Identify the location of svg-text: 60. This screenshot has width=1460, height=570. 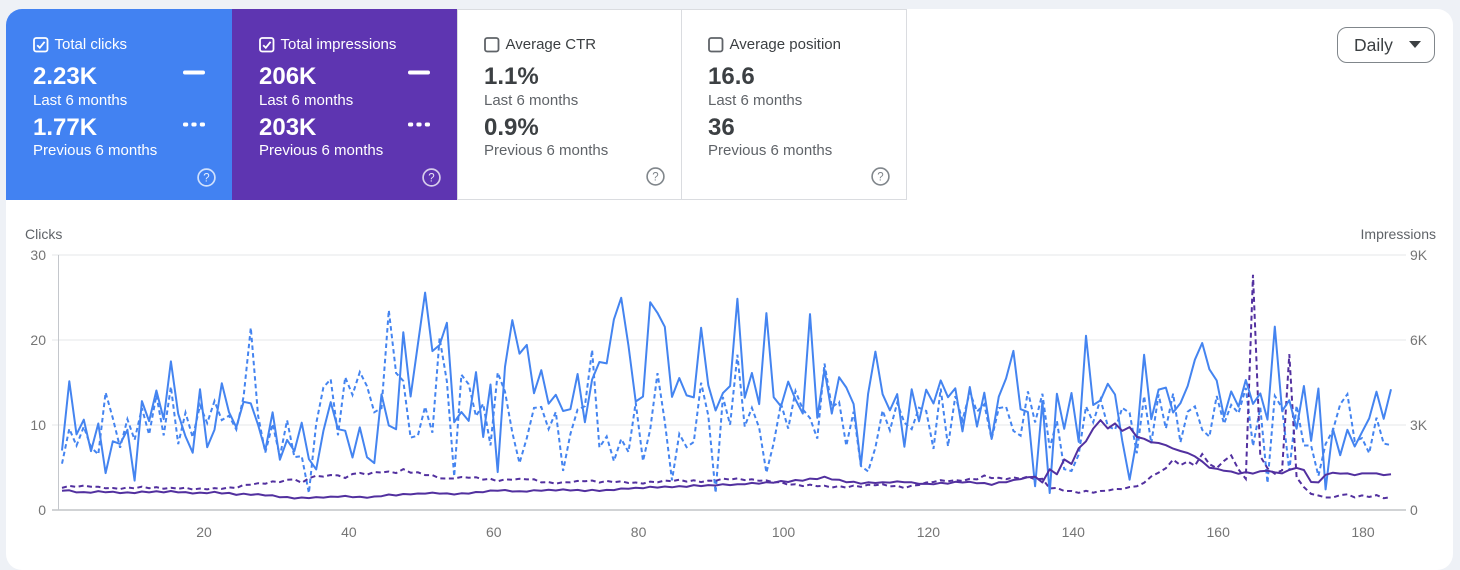
(494, 532).